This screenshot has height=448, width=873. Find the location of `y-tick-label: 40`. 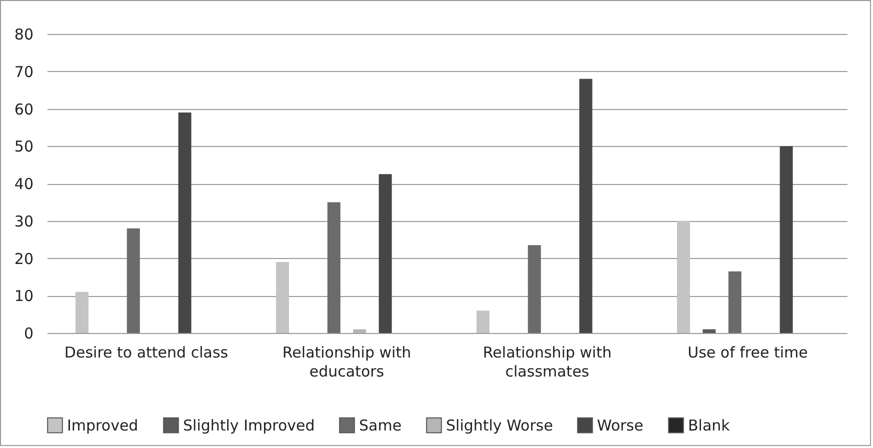

y-tick-label: 40 is located at coordinates (24, 184).